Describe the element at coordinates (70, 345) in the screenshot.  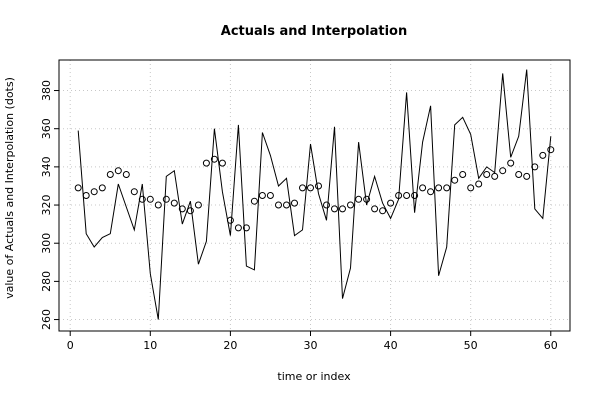
I see `x-tick-label: 0` at that location.